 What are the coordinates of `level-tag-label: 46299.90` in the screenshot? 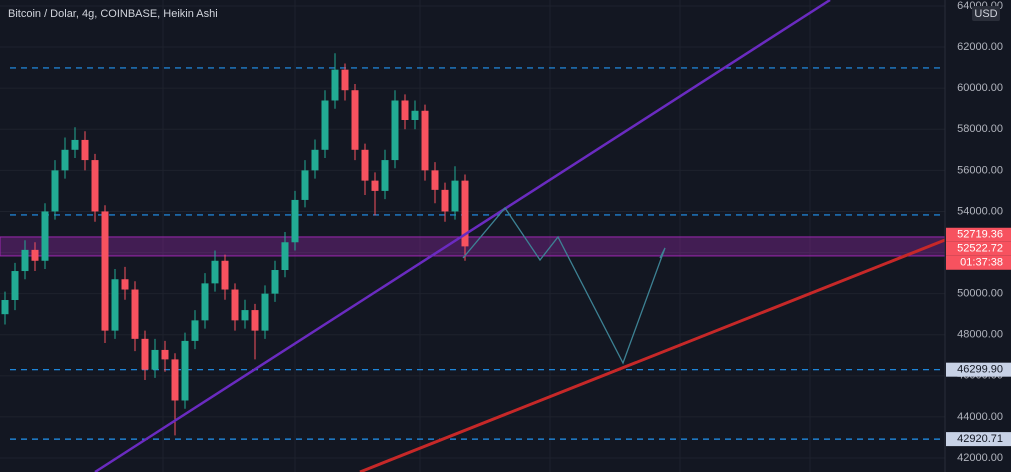 It's located at (980, 370).